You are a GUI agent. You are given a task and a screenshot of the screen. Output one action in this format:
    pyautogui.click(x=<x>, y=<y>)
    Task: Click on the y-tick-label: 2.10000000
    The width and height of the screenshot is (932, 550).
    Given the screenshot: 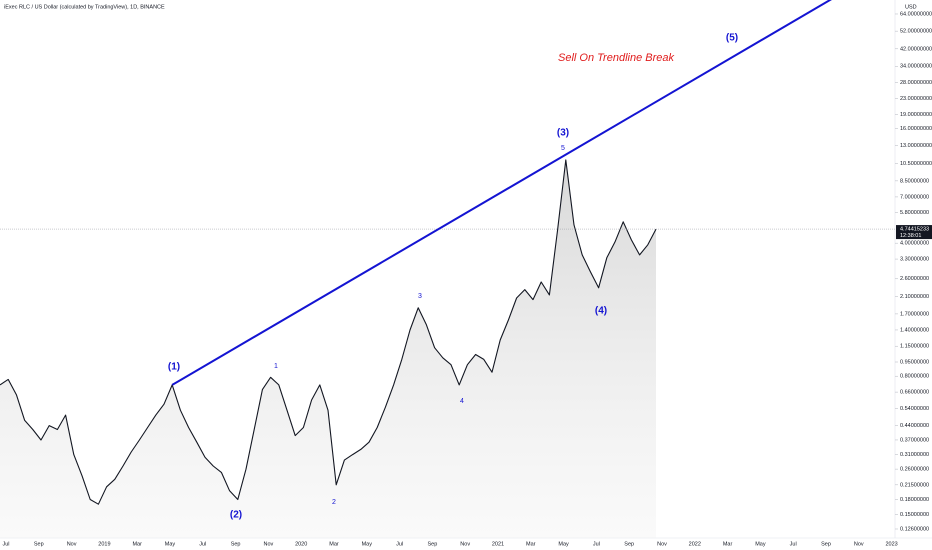 What is the action you would take?
    pyautogui.click(x=914, y=297)
    